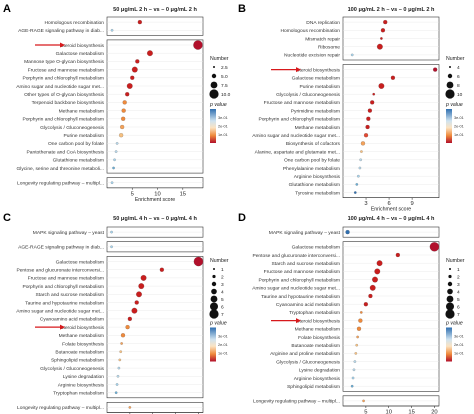  I want to click on panel-b-row-label: Steroid biosynthesis, so click(318, 70).